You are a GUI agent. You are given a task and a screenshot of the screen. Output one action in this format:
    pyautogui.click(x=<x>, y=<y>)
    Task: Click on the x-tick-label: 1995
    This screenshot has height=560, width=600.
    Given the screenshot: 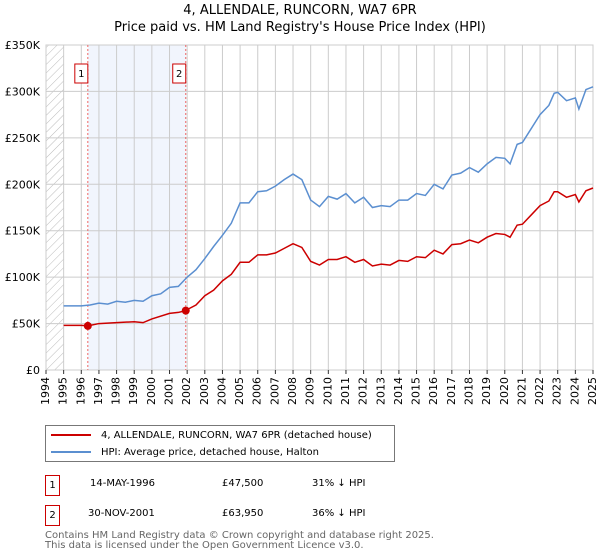 What is the action you would take?
    pyautogui.click(x=63, y=391)
    